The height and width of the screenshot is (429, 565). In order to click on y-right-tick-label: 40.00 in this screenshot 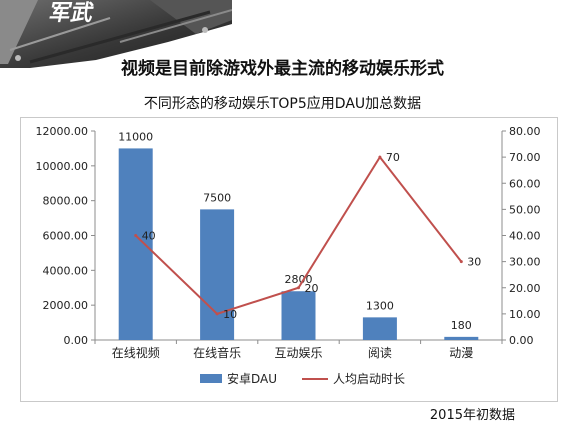, I will do `click(525, 236)`.